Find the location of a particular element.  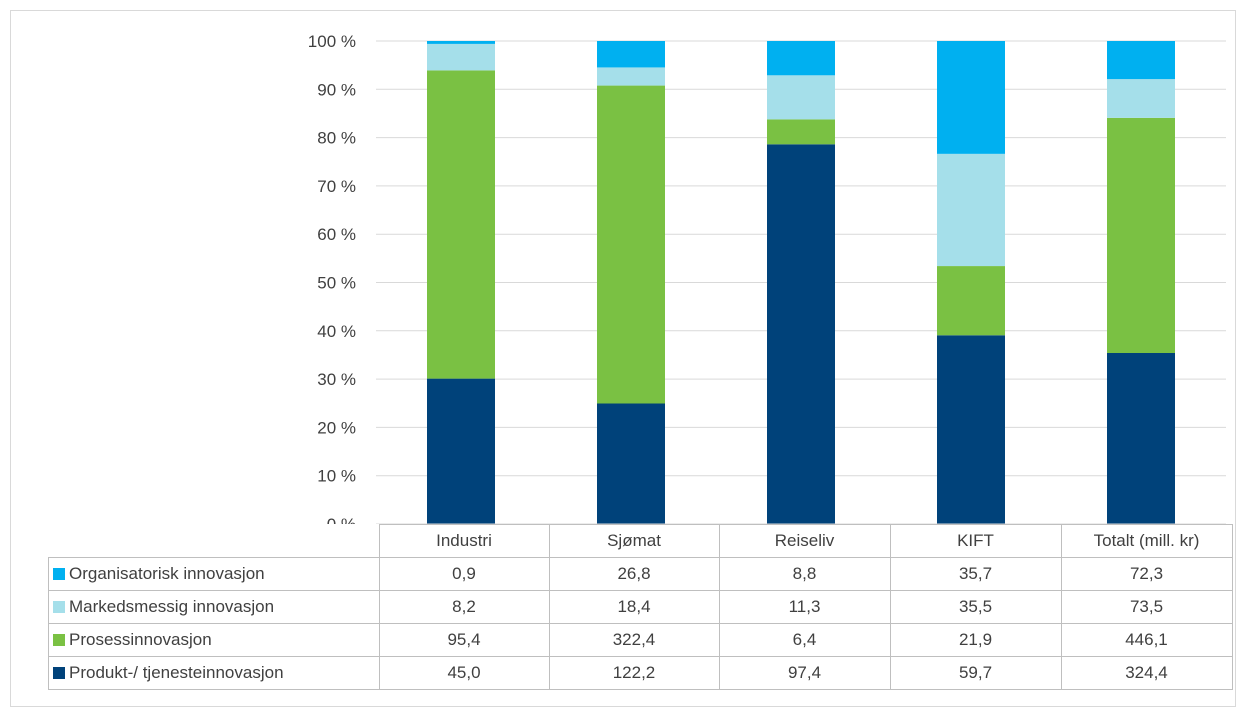

category-label: Totalt (mill. kr) is located at coordinates (1146, 541).